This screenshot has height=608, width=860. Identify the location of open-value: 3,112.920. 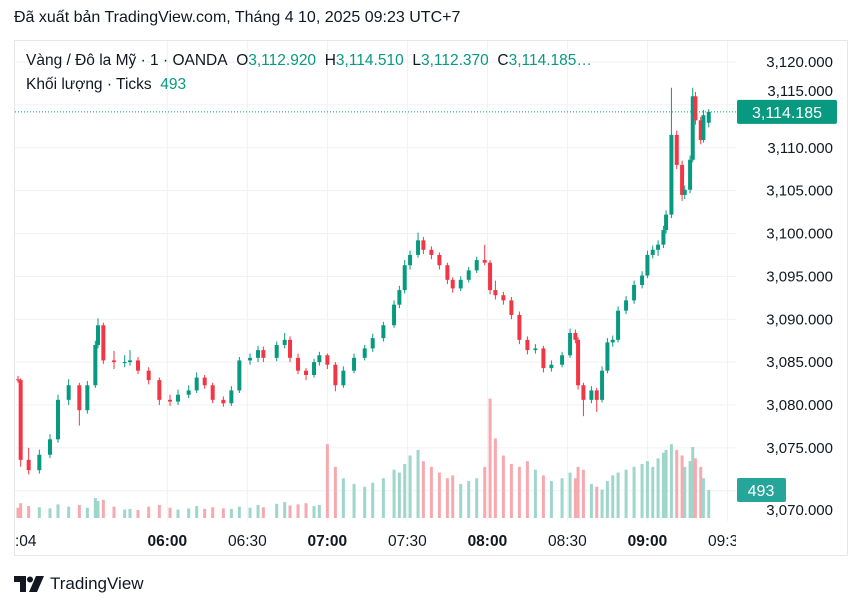
(282, 60).